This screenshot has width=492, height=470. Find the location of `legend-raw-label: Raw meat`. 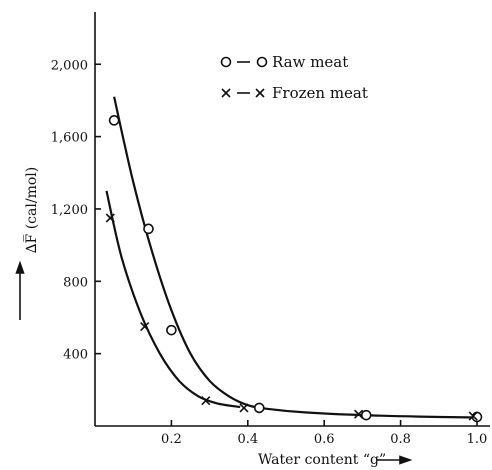

legend-raw-label: Raw meat is located at coordinates (310, 62).